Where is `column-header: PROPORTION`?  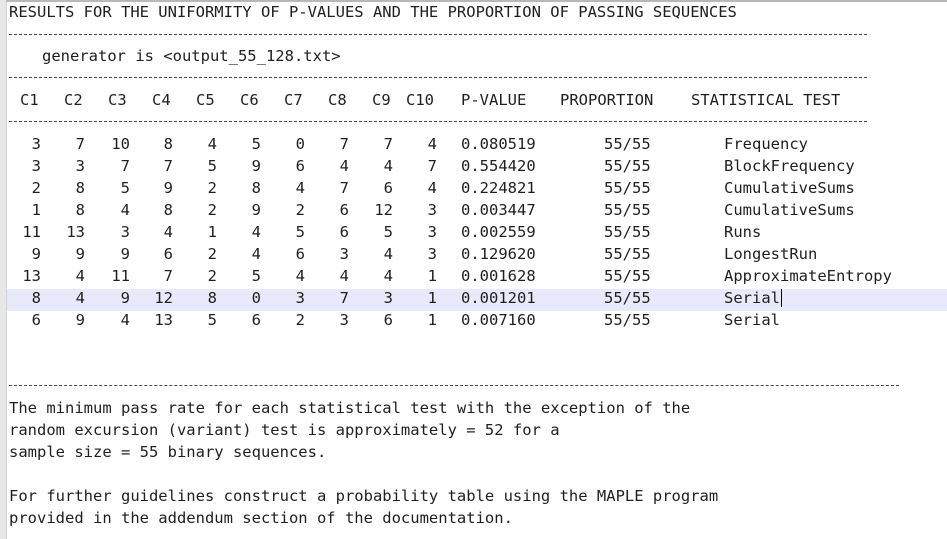 column-header: PROPORTION is located at coordinates (607, 100).